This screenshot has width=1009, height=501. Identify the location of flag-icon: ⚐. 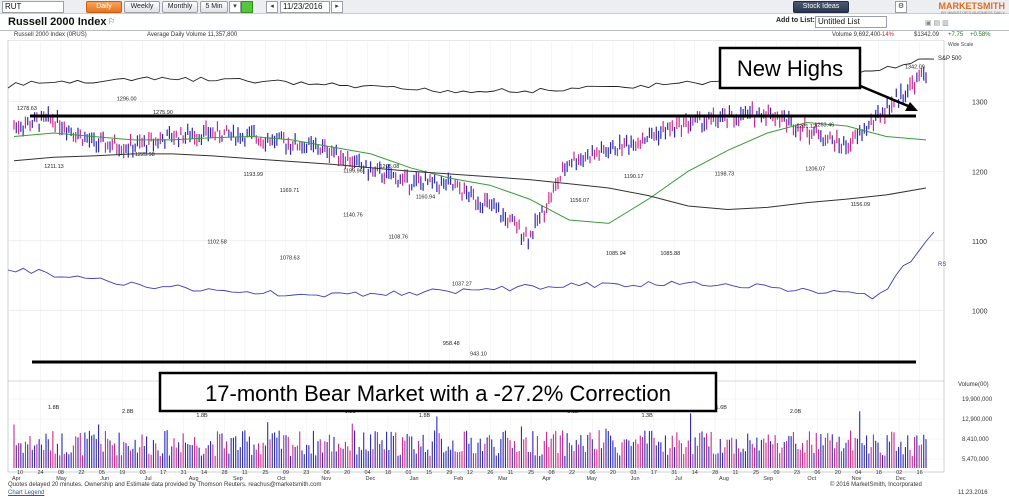
(112, 21).